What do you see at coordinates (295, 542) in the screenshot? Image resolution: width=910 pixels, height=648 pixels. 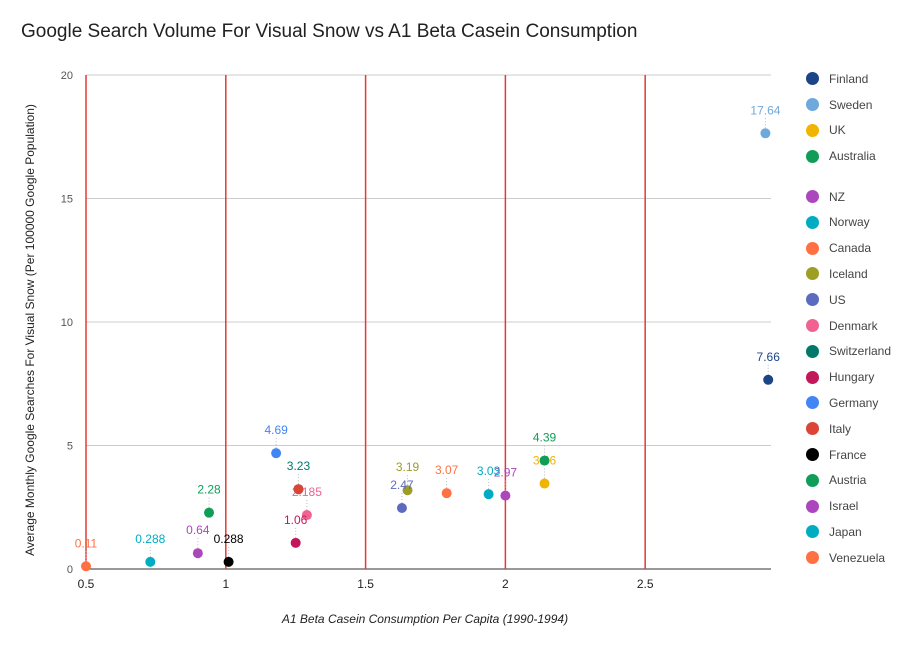 I see `data-point-hungary` at bounding box center [295, 542].